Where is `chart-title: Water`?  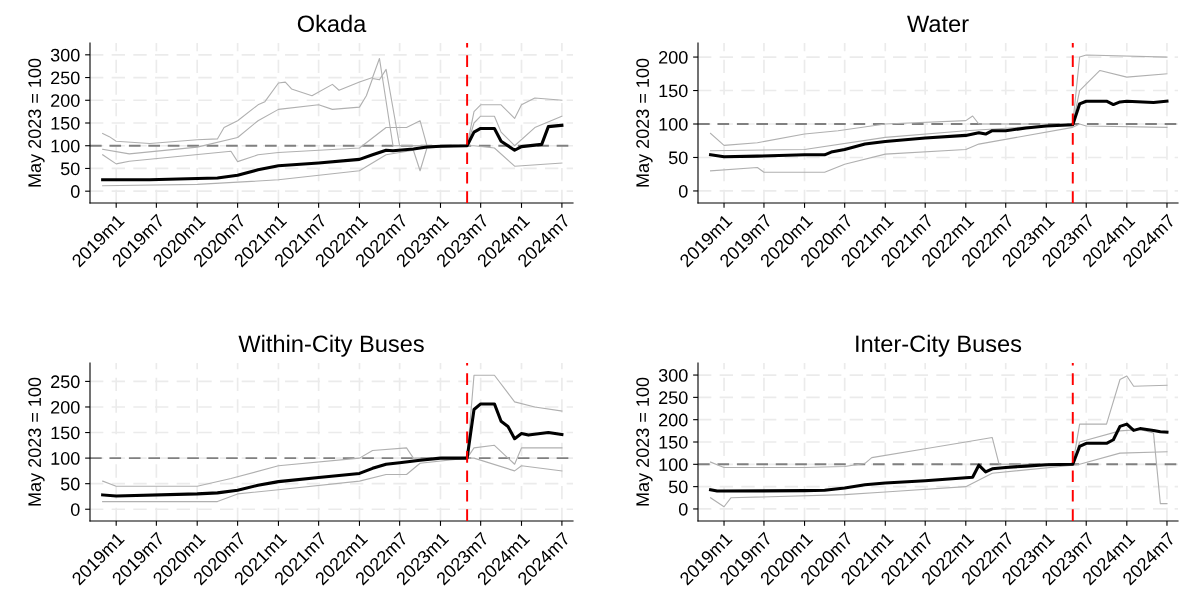 chart-title: Water is located at coordinates (938, 24).